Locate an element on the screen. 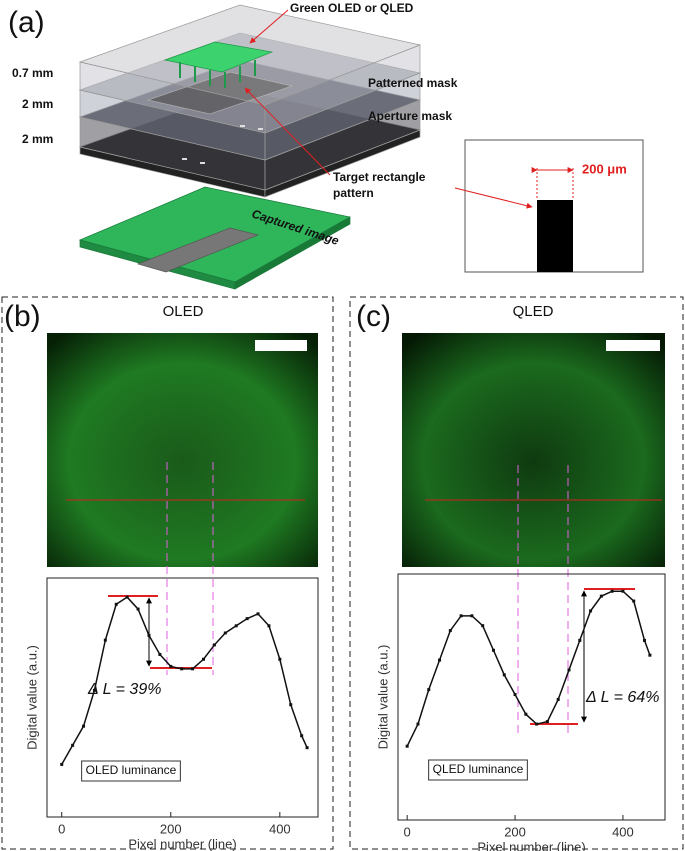 The height and width of the screenshot is (851, 685). panel-label: (b) is located at coordinates (22, 316).